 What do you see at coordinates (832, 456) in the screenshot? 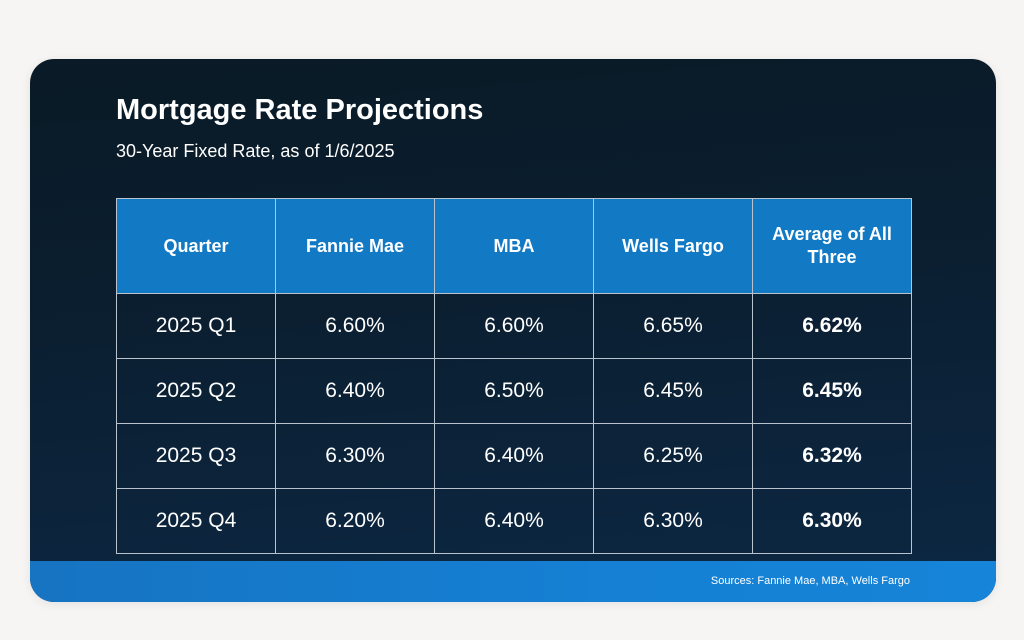
I see `average-cell: 6.32%` at bounding box center [832, 456].